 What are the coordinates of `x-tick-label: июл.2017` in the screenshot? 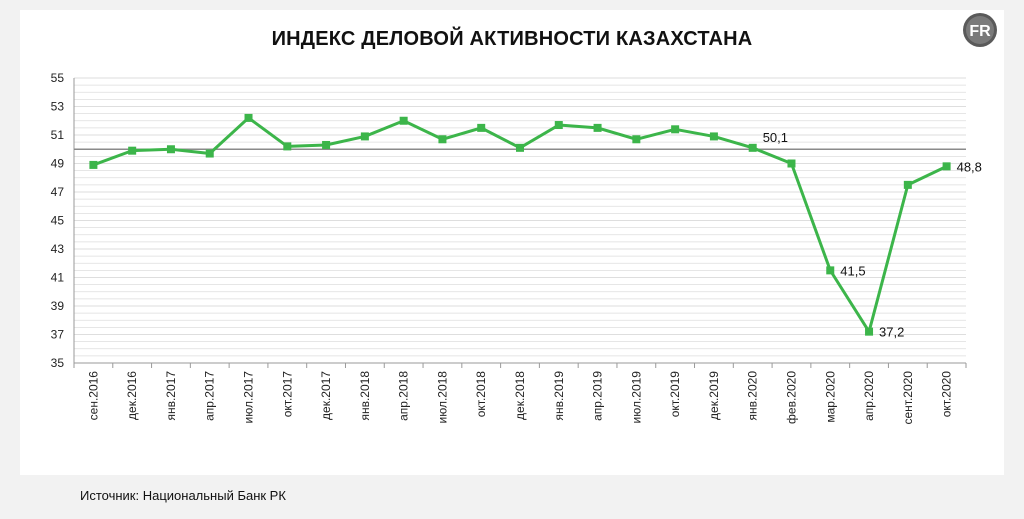 It's located at (249, 397).